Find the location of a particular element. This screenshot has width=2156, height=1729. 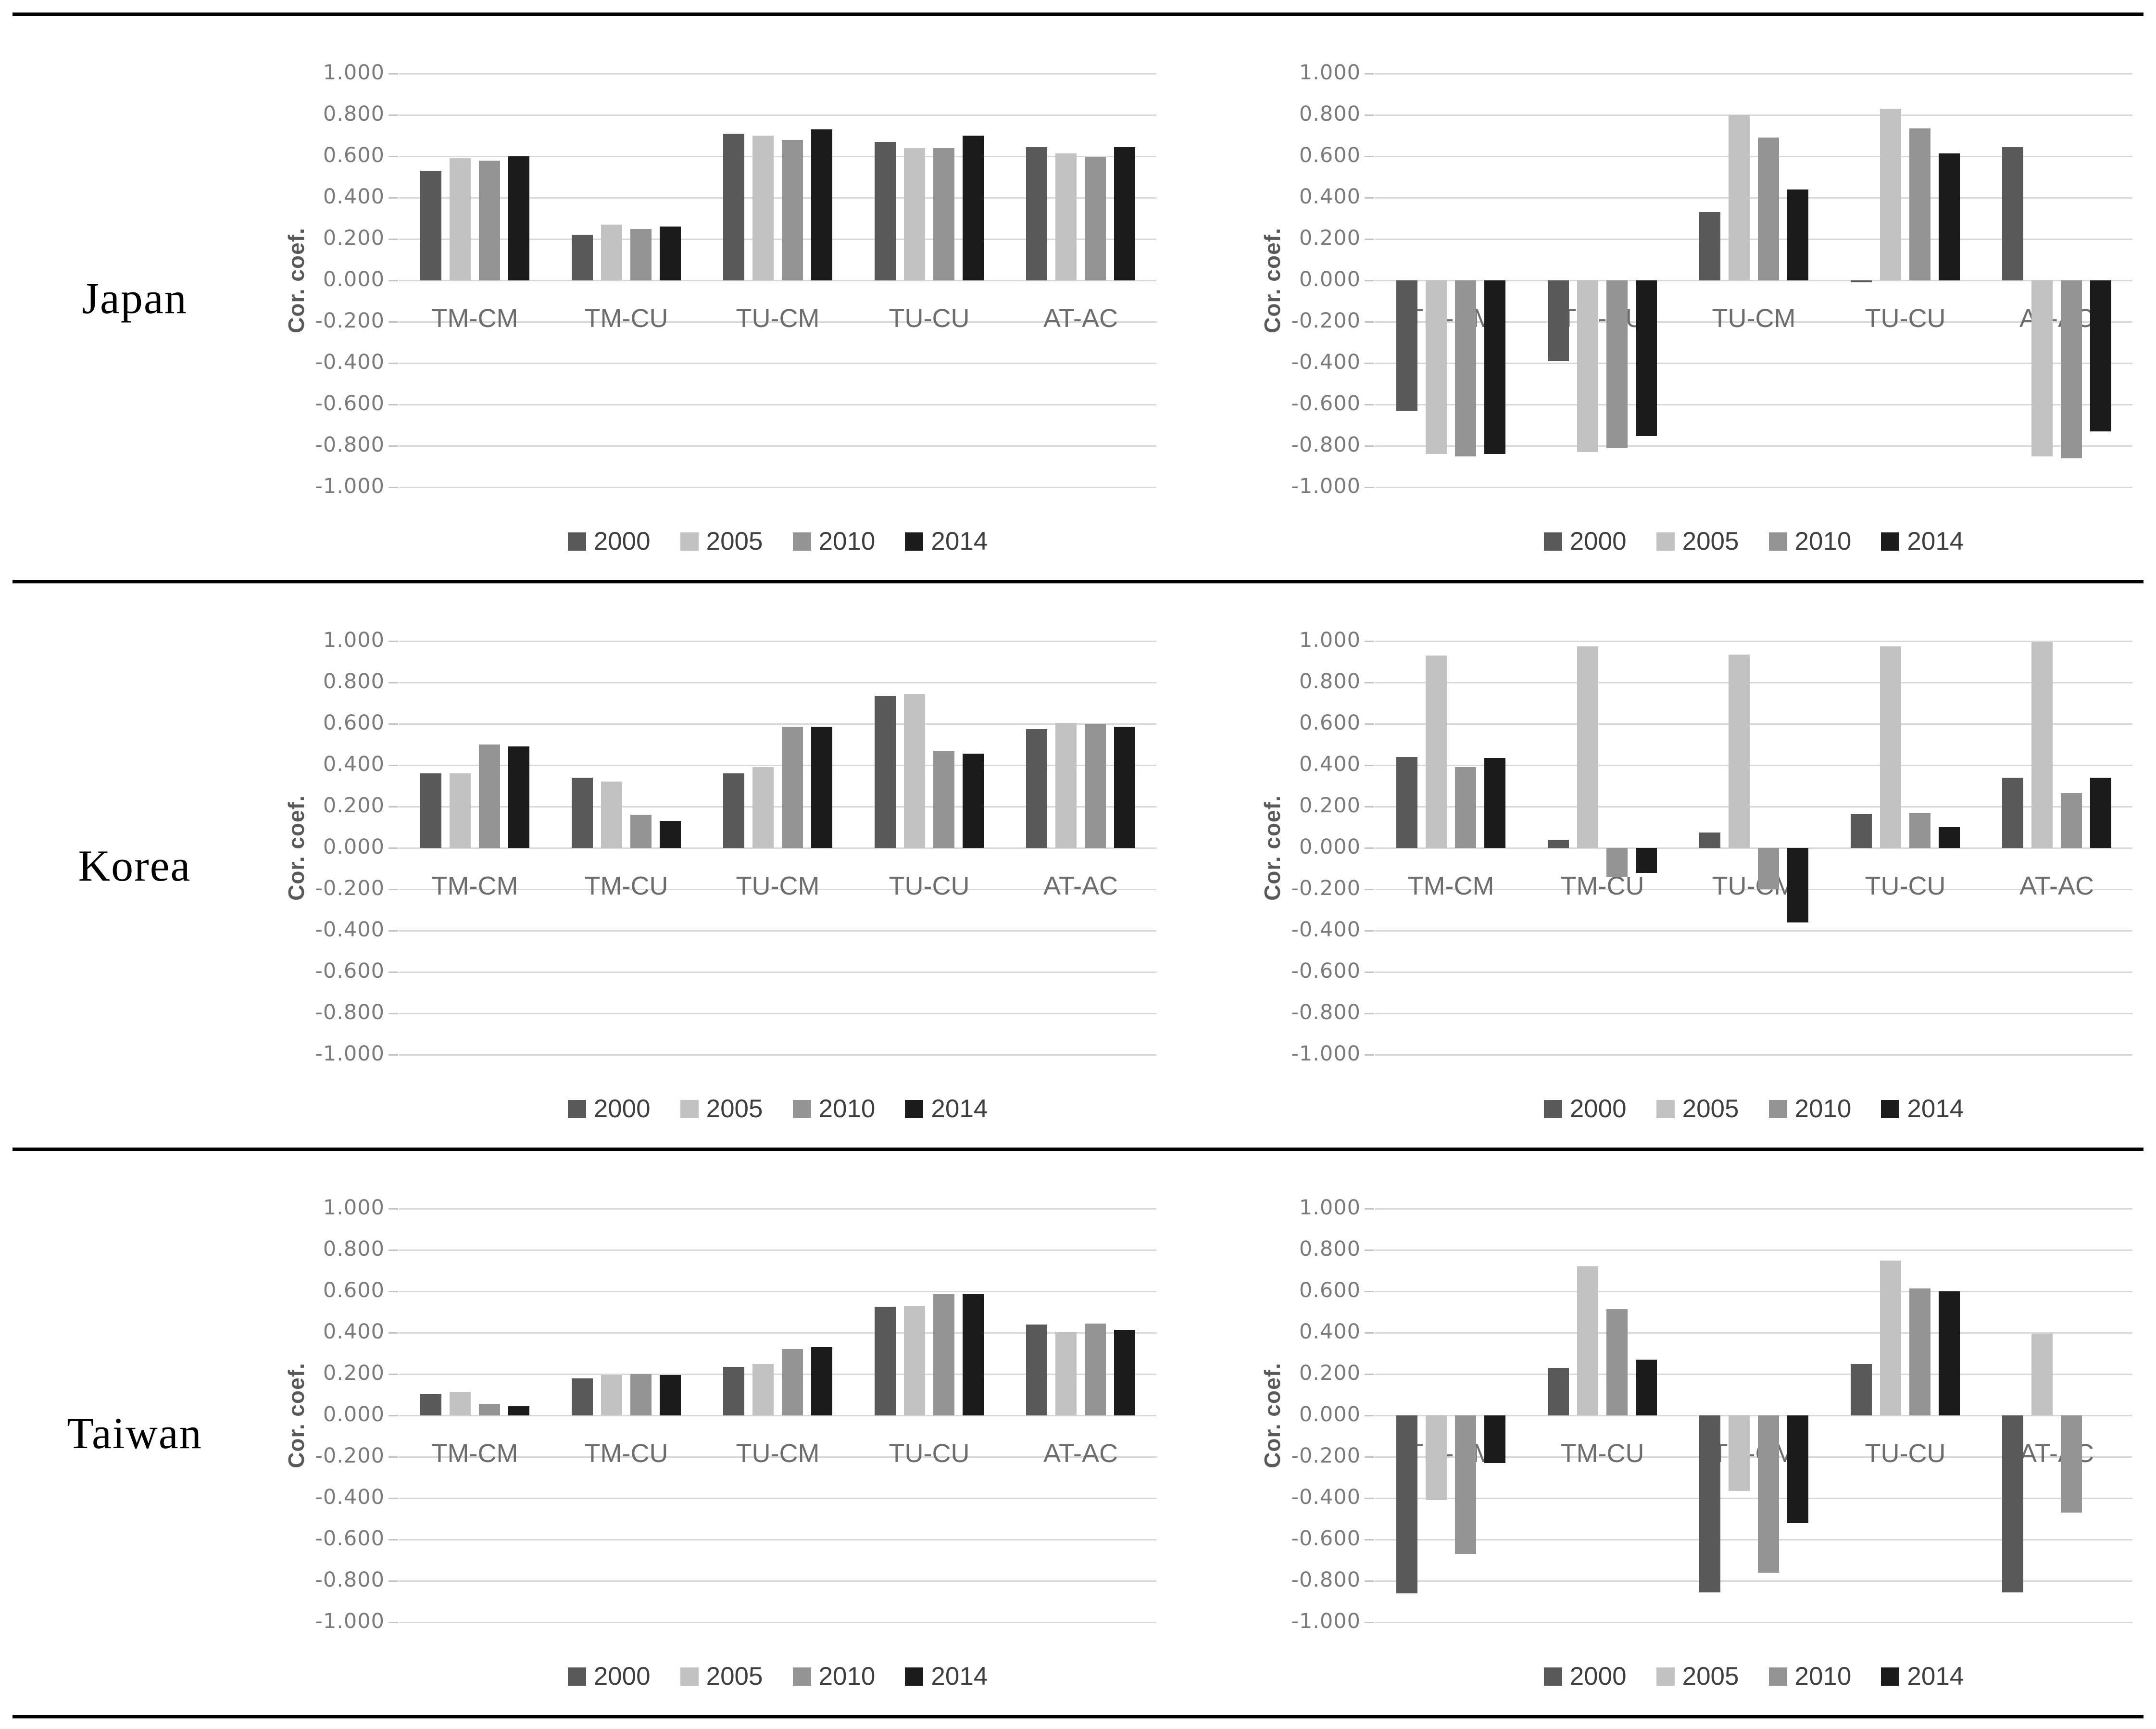

legend: 2000 2005 2010 2014 is located at coordinates (777, 1108).